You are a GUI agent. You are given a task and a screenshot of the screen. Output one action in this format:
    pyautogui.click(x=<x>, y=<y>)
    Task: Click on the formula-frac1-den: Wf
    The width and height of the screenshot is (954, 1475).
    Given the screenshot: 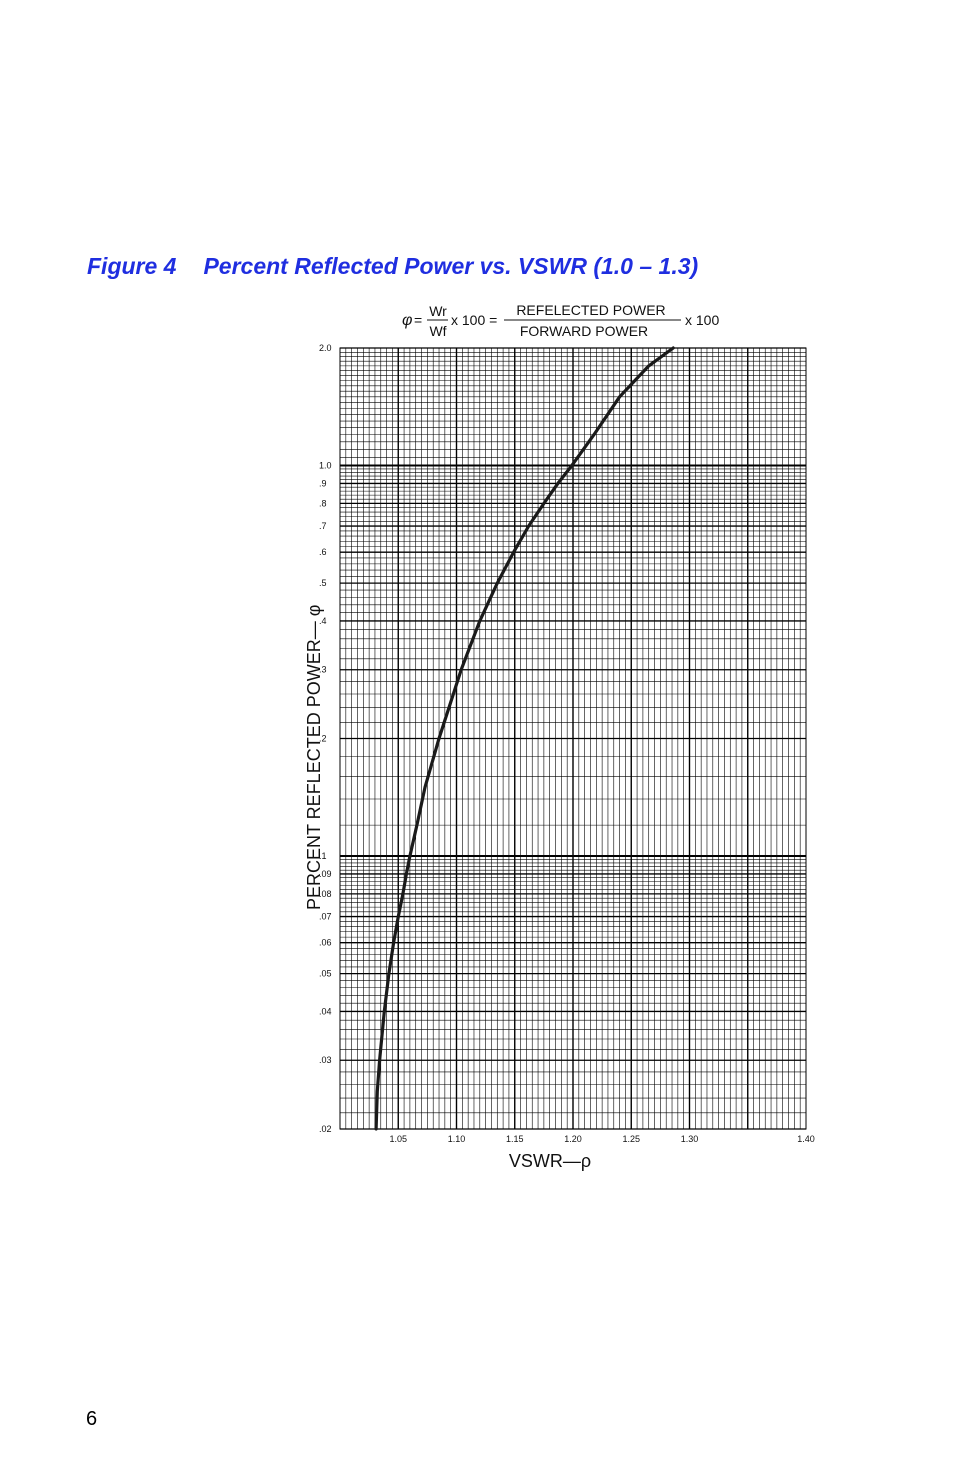 What is the action you would take?
    pyautogui.click(x=437, y=331)
    